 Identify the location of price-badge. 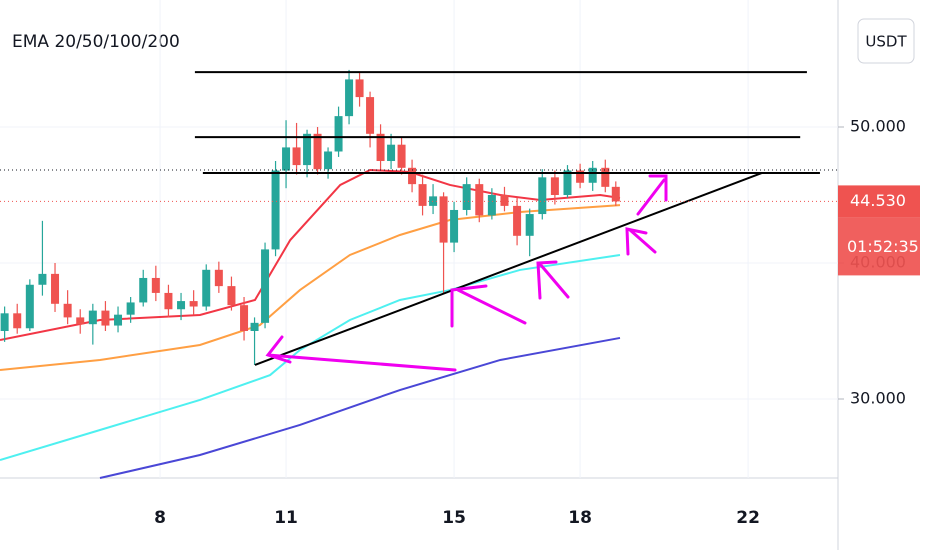
(879, 201).